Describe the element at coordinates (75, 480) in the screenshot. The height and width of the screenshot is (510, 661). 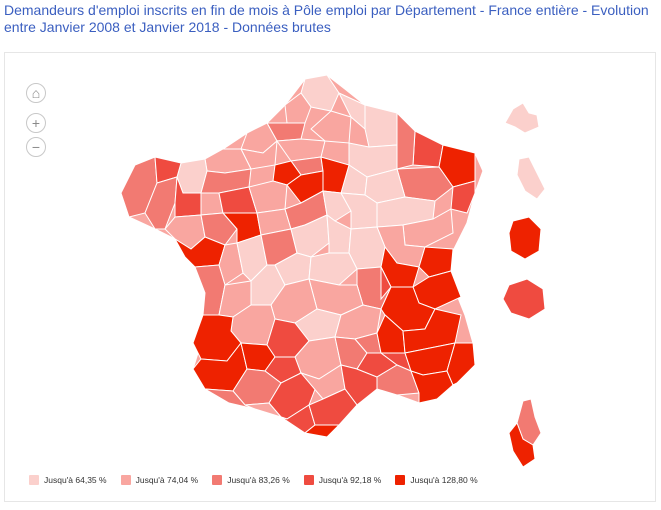
I see `legend-label-1: Jusqu'à 64,35 %` at that location.